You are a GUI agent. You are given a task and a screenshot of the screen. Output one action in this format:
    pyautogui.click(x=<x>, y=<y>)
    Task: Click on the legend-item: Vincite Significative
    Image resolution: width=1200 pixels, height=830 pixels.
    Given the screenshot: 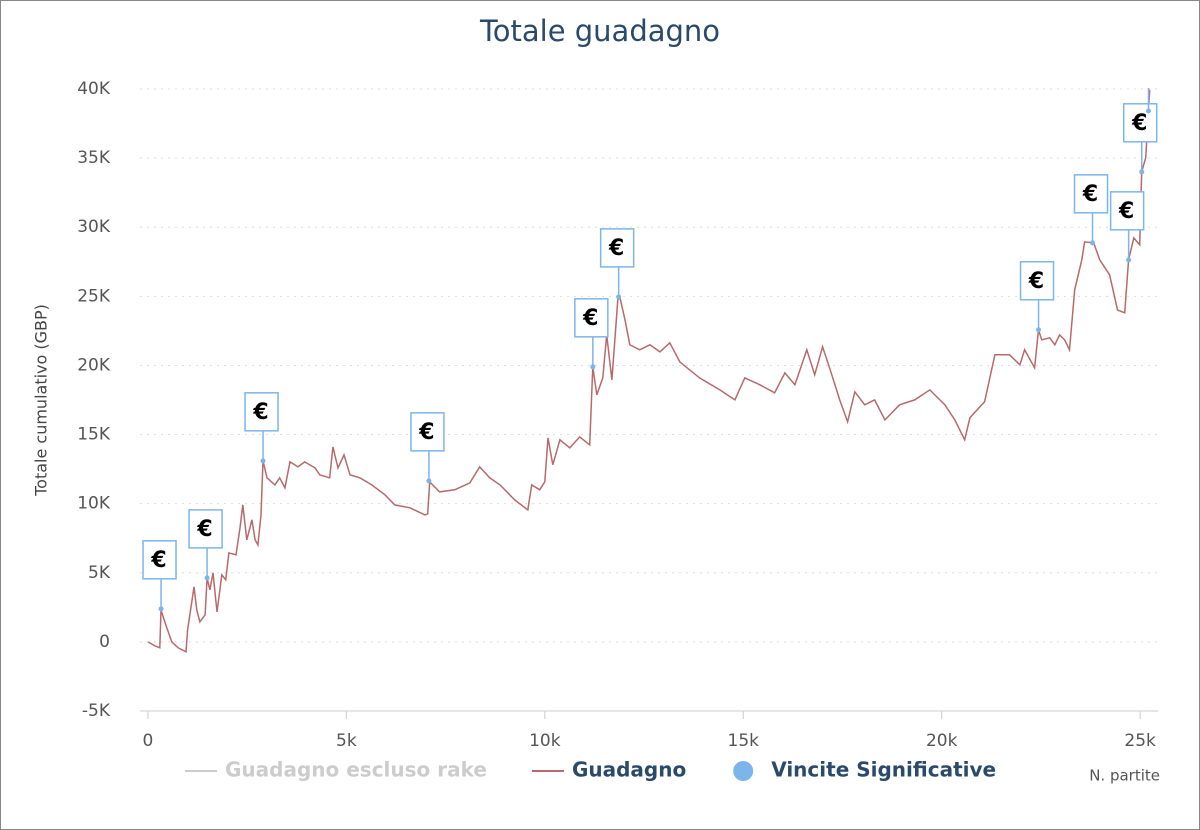 What is the action you would take?
    pyautogui.click(x=864, y=770)
    